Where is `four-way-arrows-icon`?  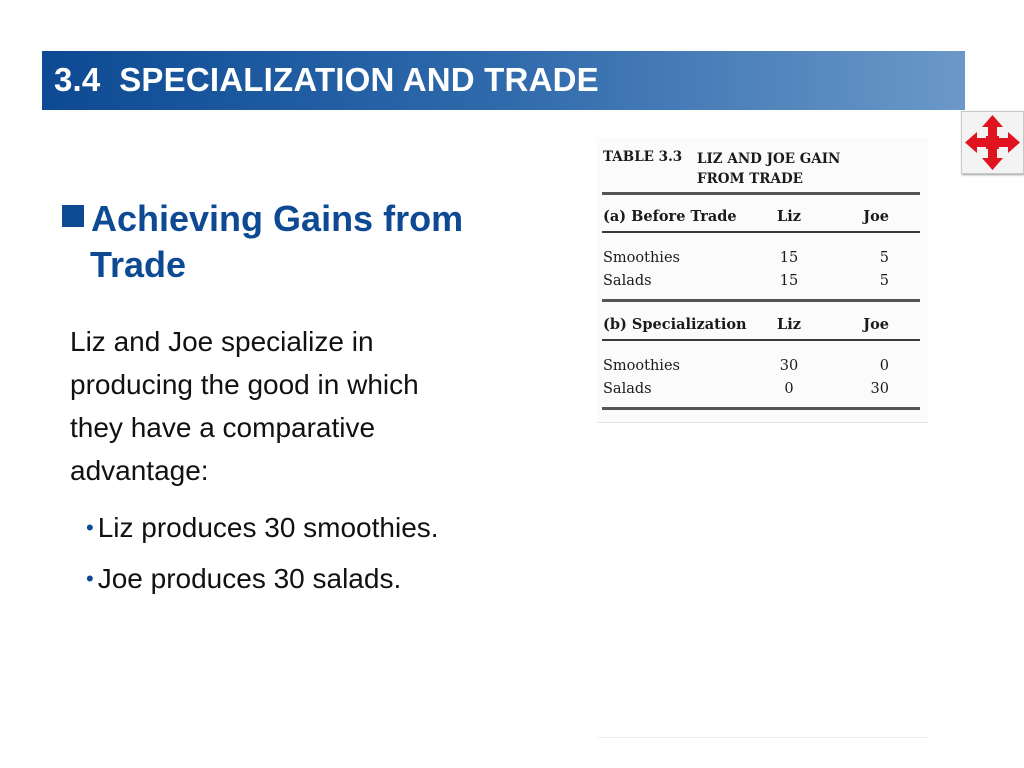 four-way-arrows-icon is located at coordinates (992, 142).